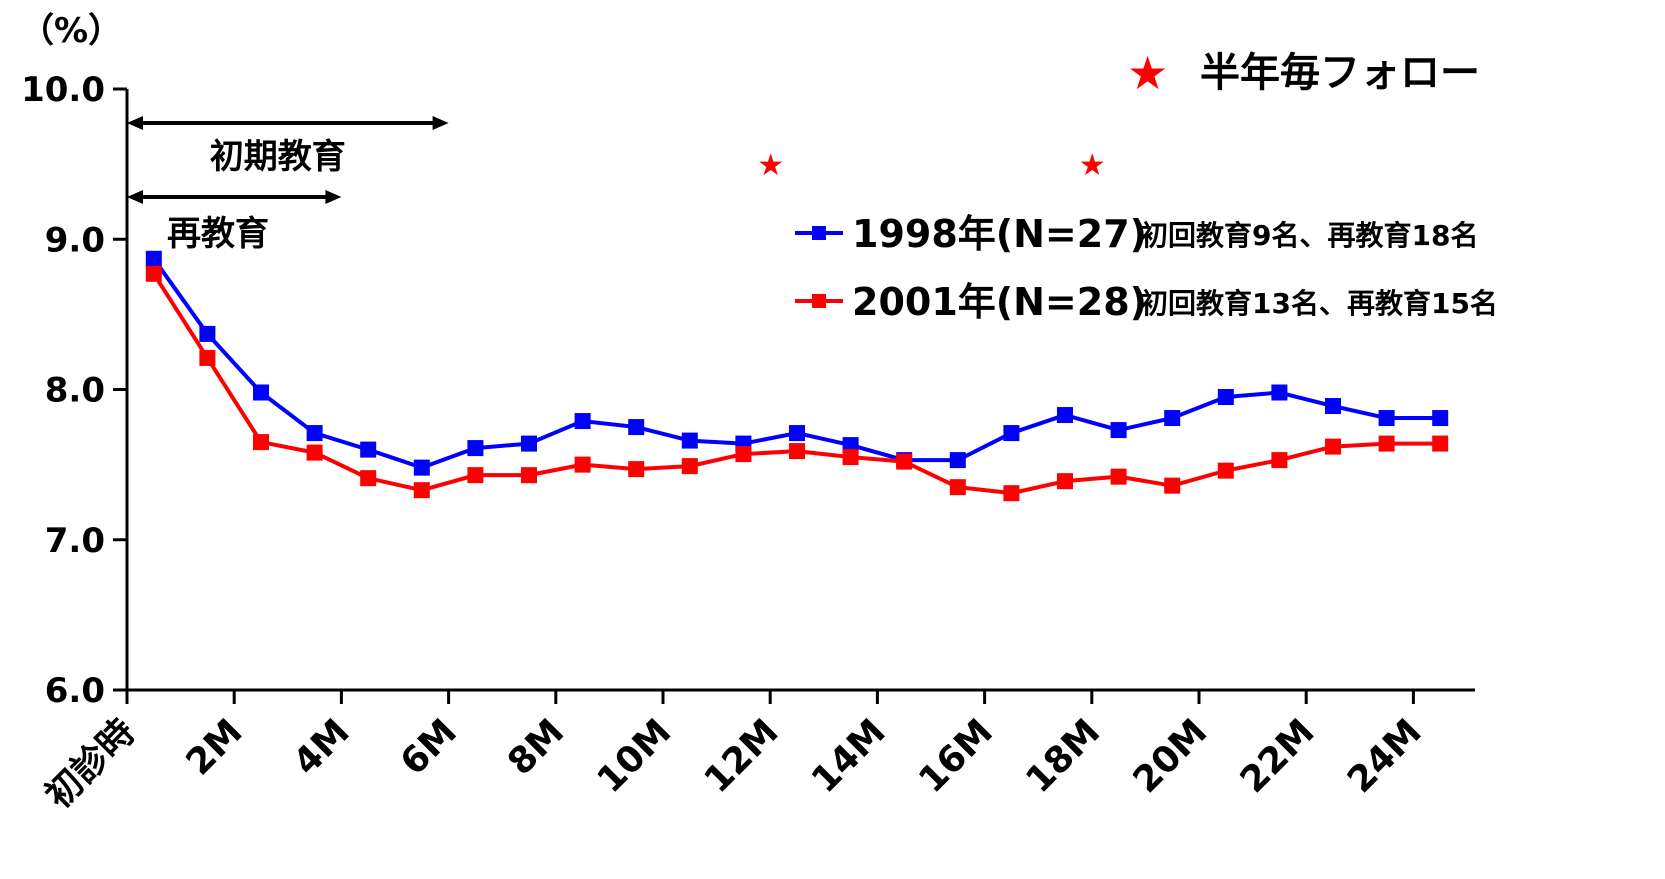 This screenshot has width=1665, height=879. Describe the element at coordinates (931, 165) in the screenshot. I see `follow-up-stars: ★ ★` at that location.